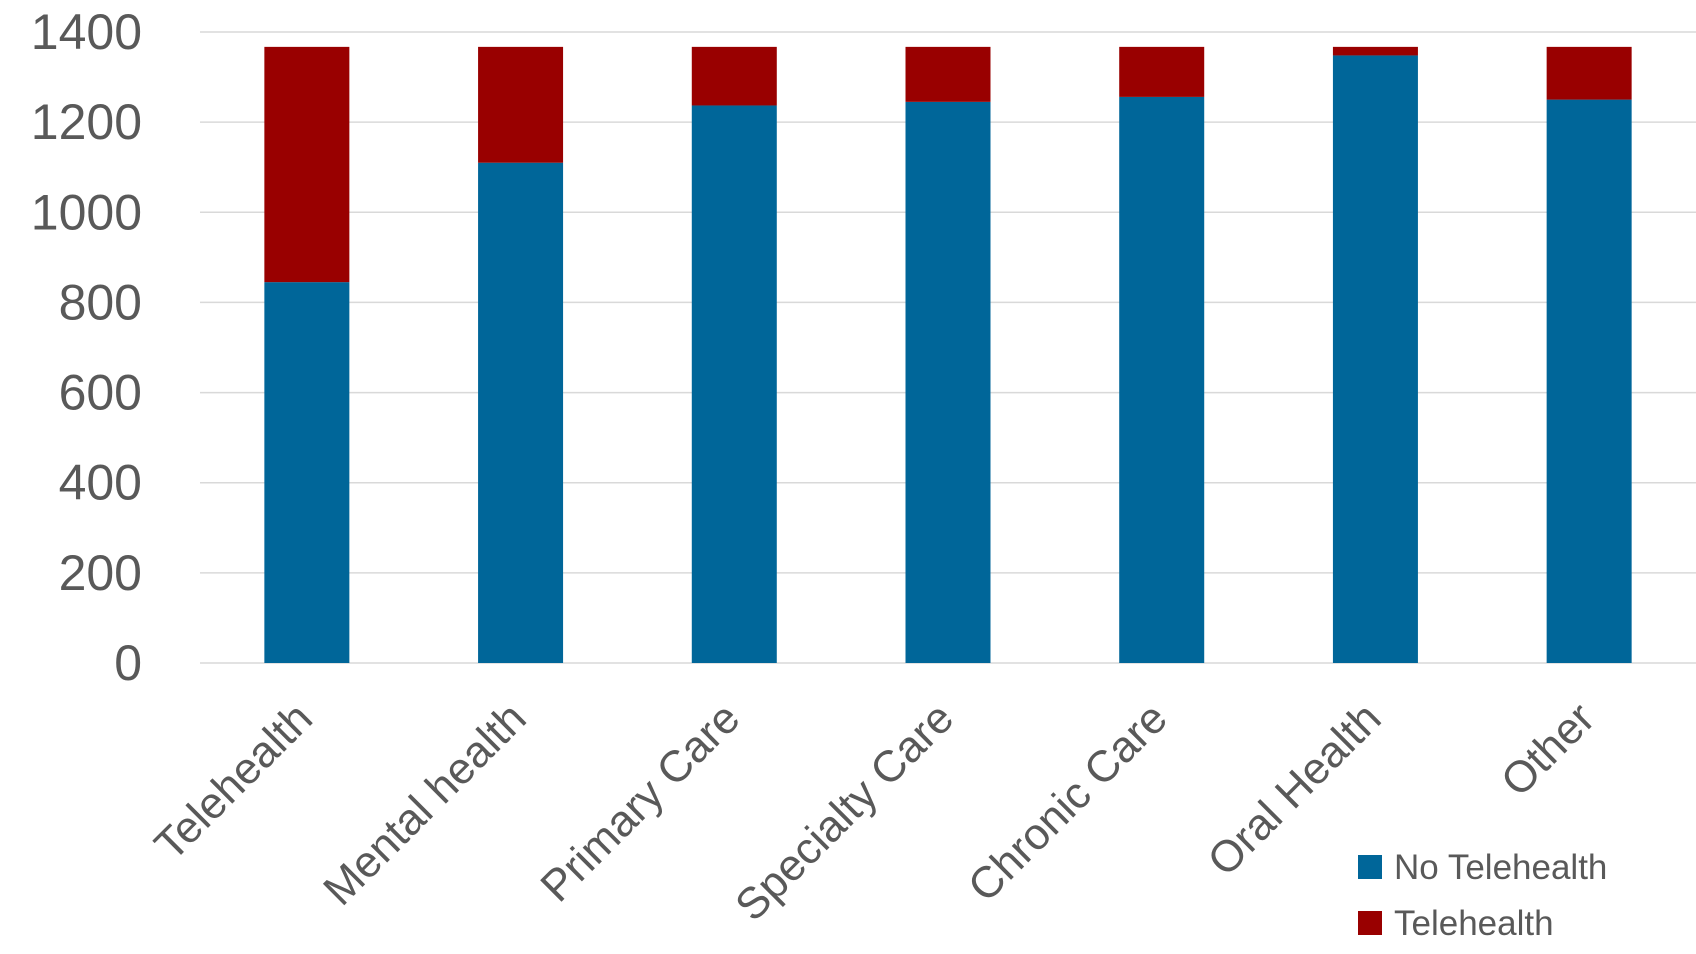 The image size is (1696, 954). I want to click on y-tick-label: 800, so click(100, 302).